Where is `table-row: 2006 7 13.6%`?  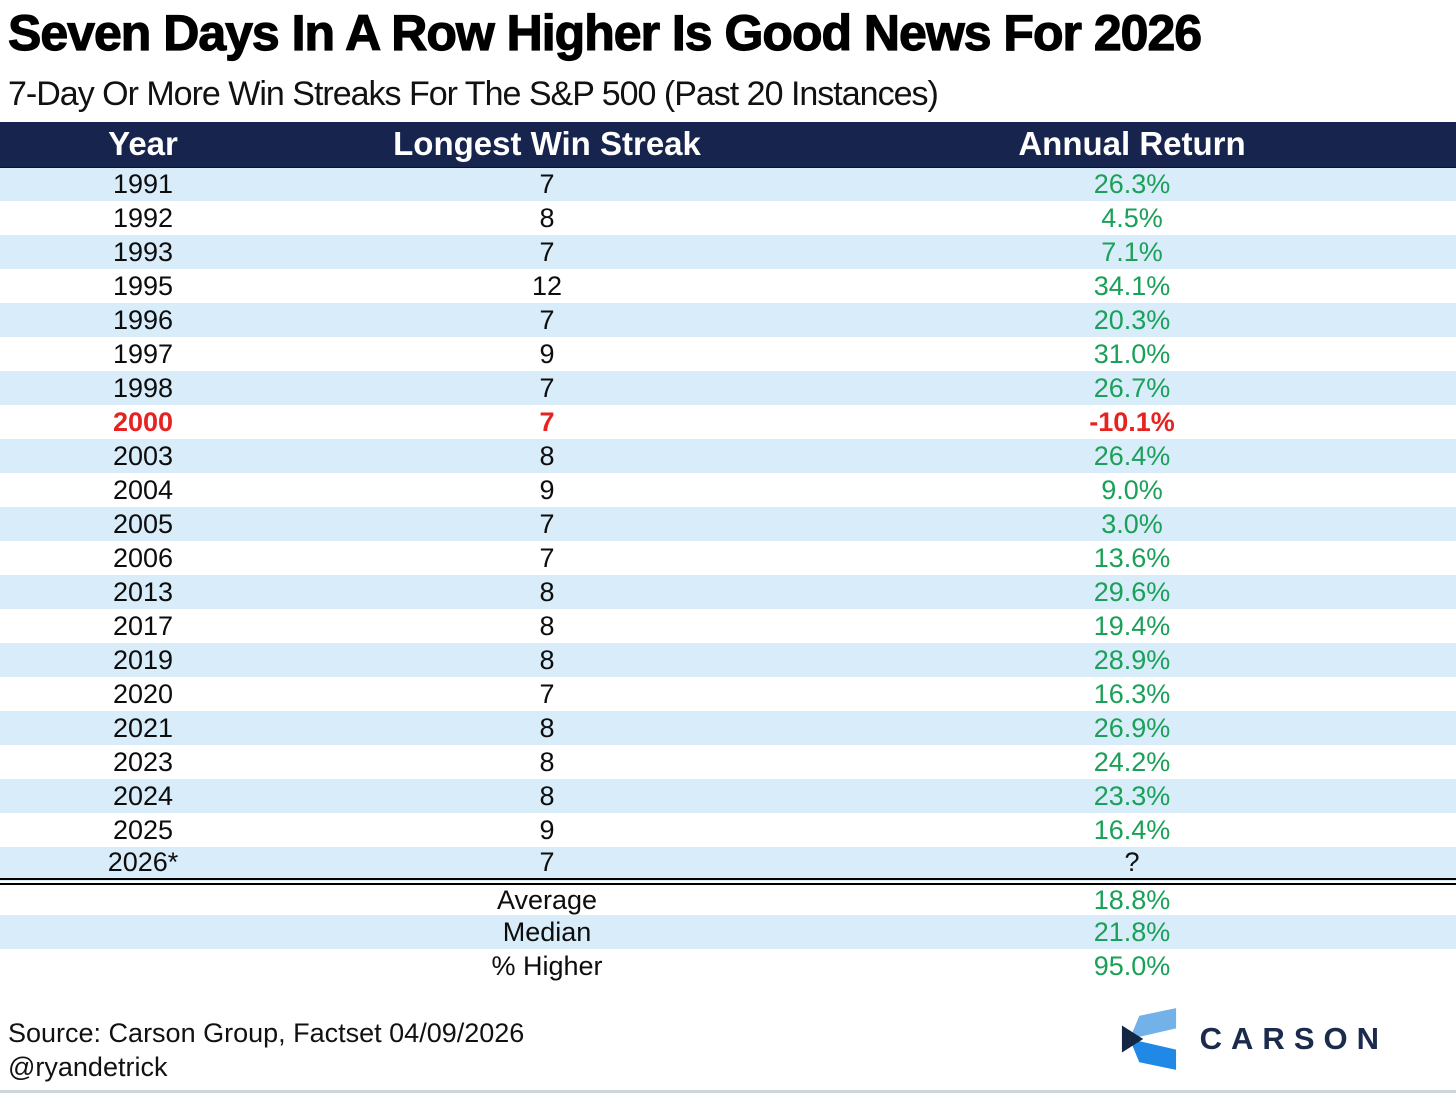 table-row: 2006 7 13.6% is located at coordinates (728, 558).